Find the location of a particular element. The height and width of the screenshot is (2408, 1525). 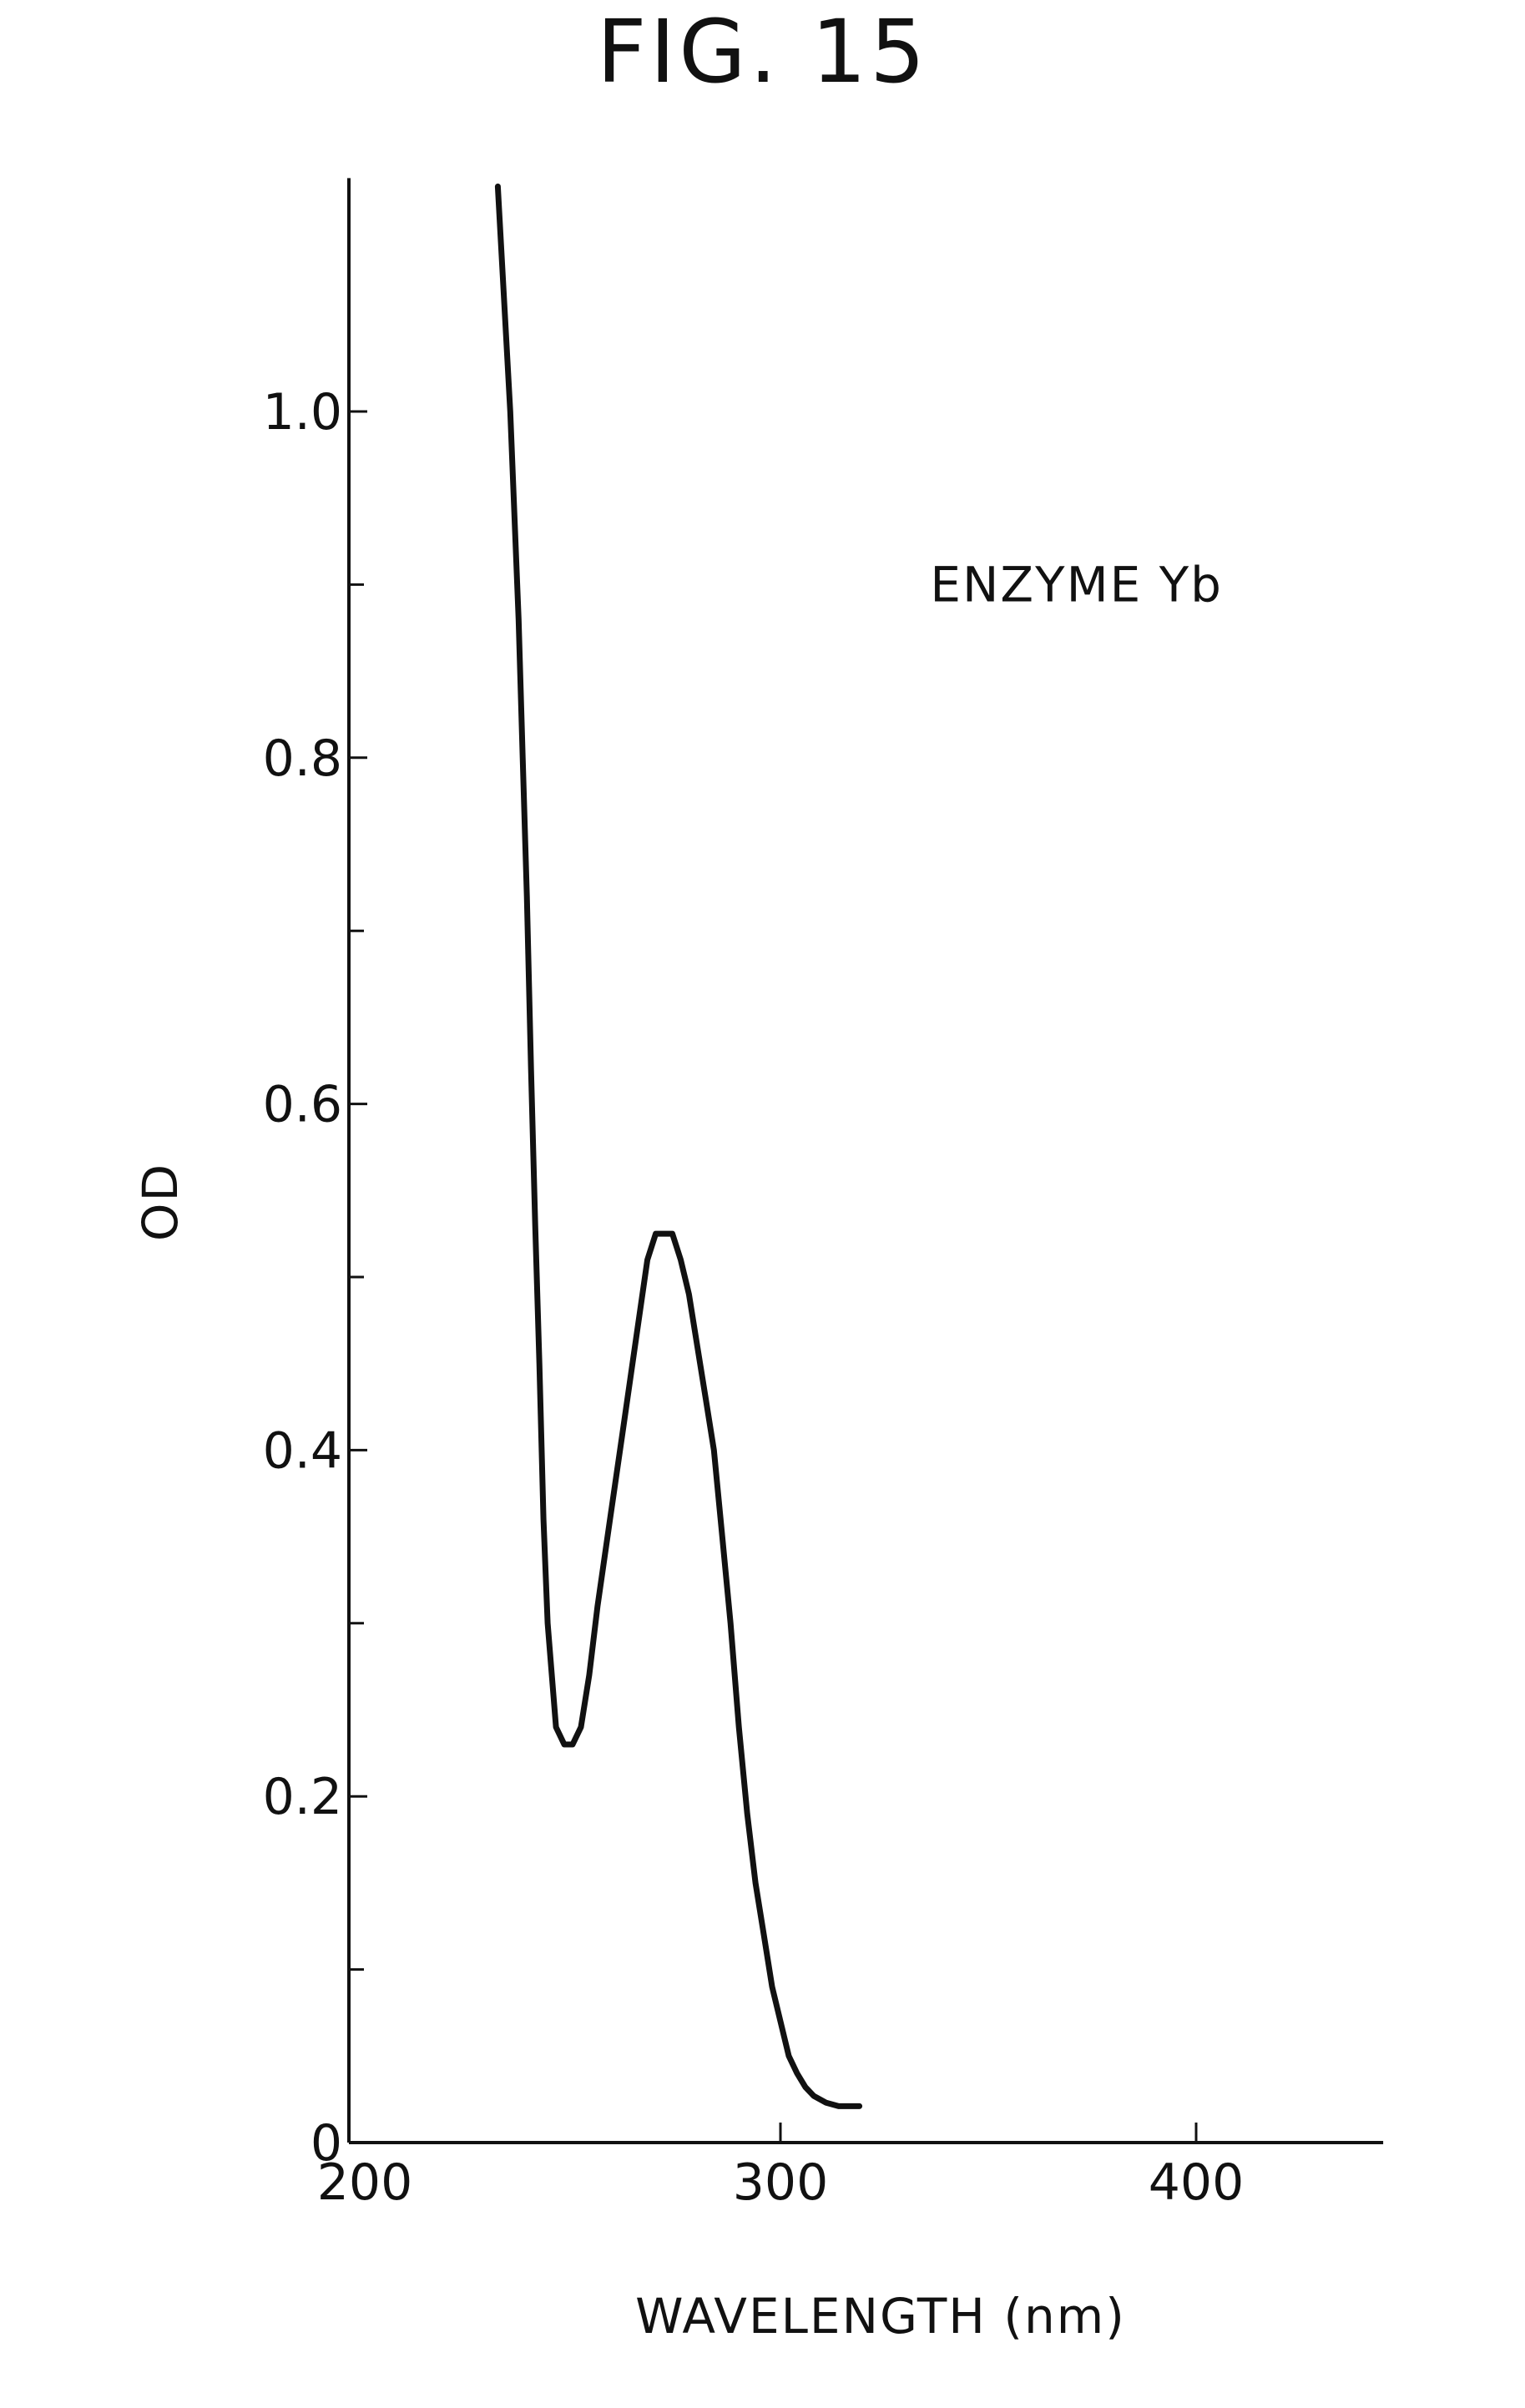

y-tick-label: 0 is located at coordinates (326, 2143).